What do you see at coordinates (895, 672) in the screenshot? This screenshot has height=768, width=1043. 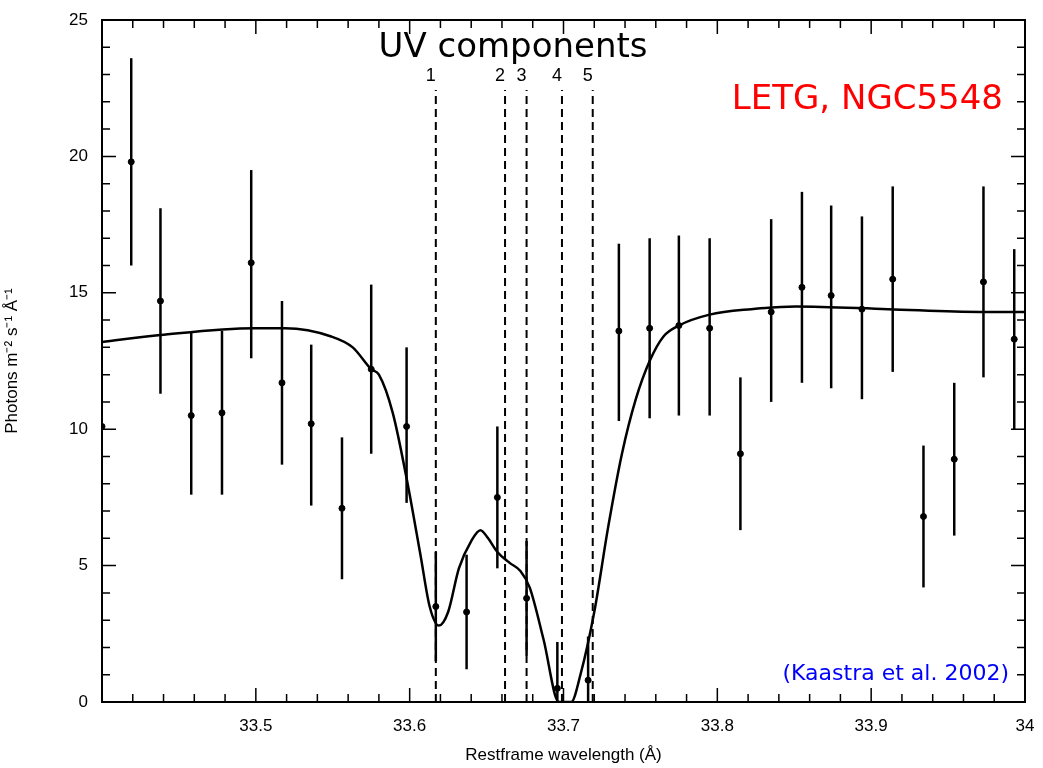 I see `annotation: (Kaastra et al. 2002)` at bounding box center [895, 672].